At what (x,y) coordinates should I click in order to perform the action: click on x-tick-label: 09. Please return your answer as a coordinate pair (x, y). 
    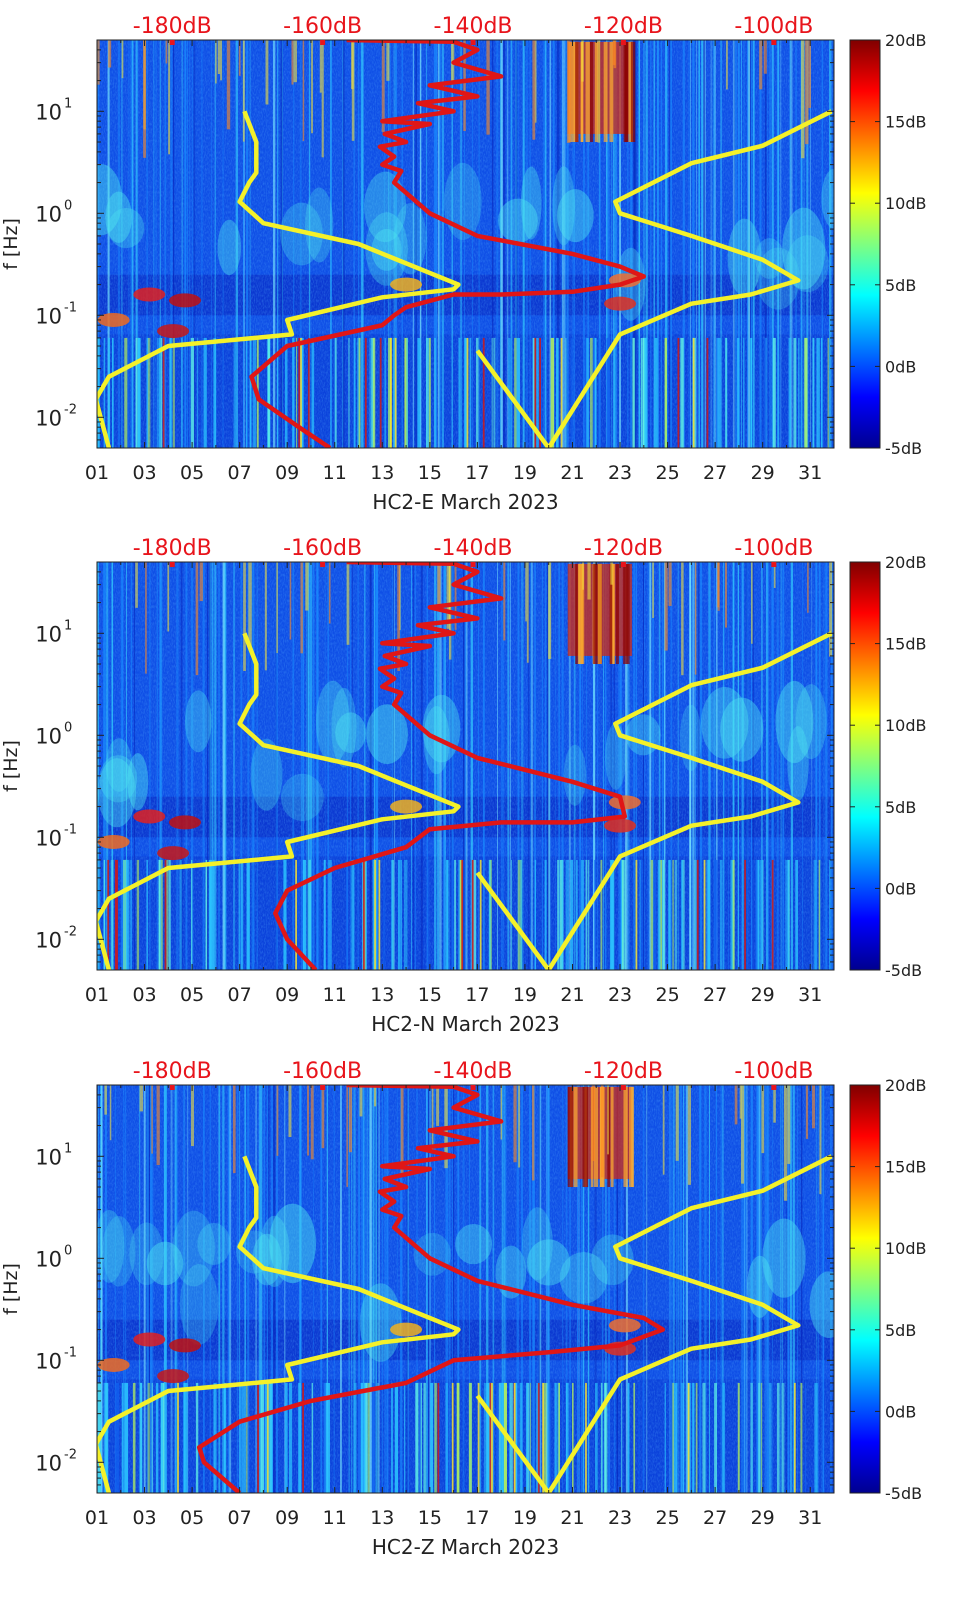
    Looking at the image, I should click on (287, 1518).